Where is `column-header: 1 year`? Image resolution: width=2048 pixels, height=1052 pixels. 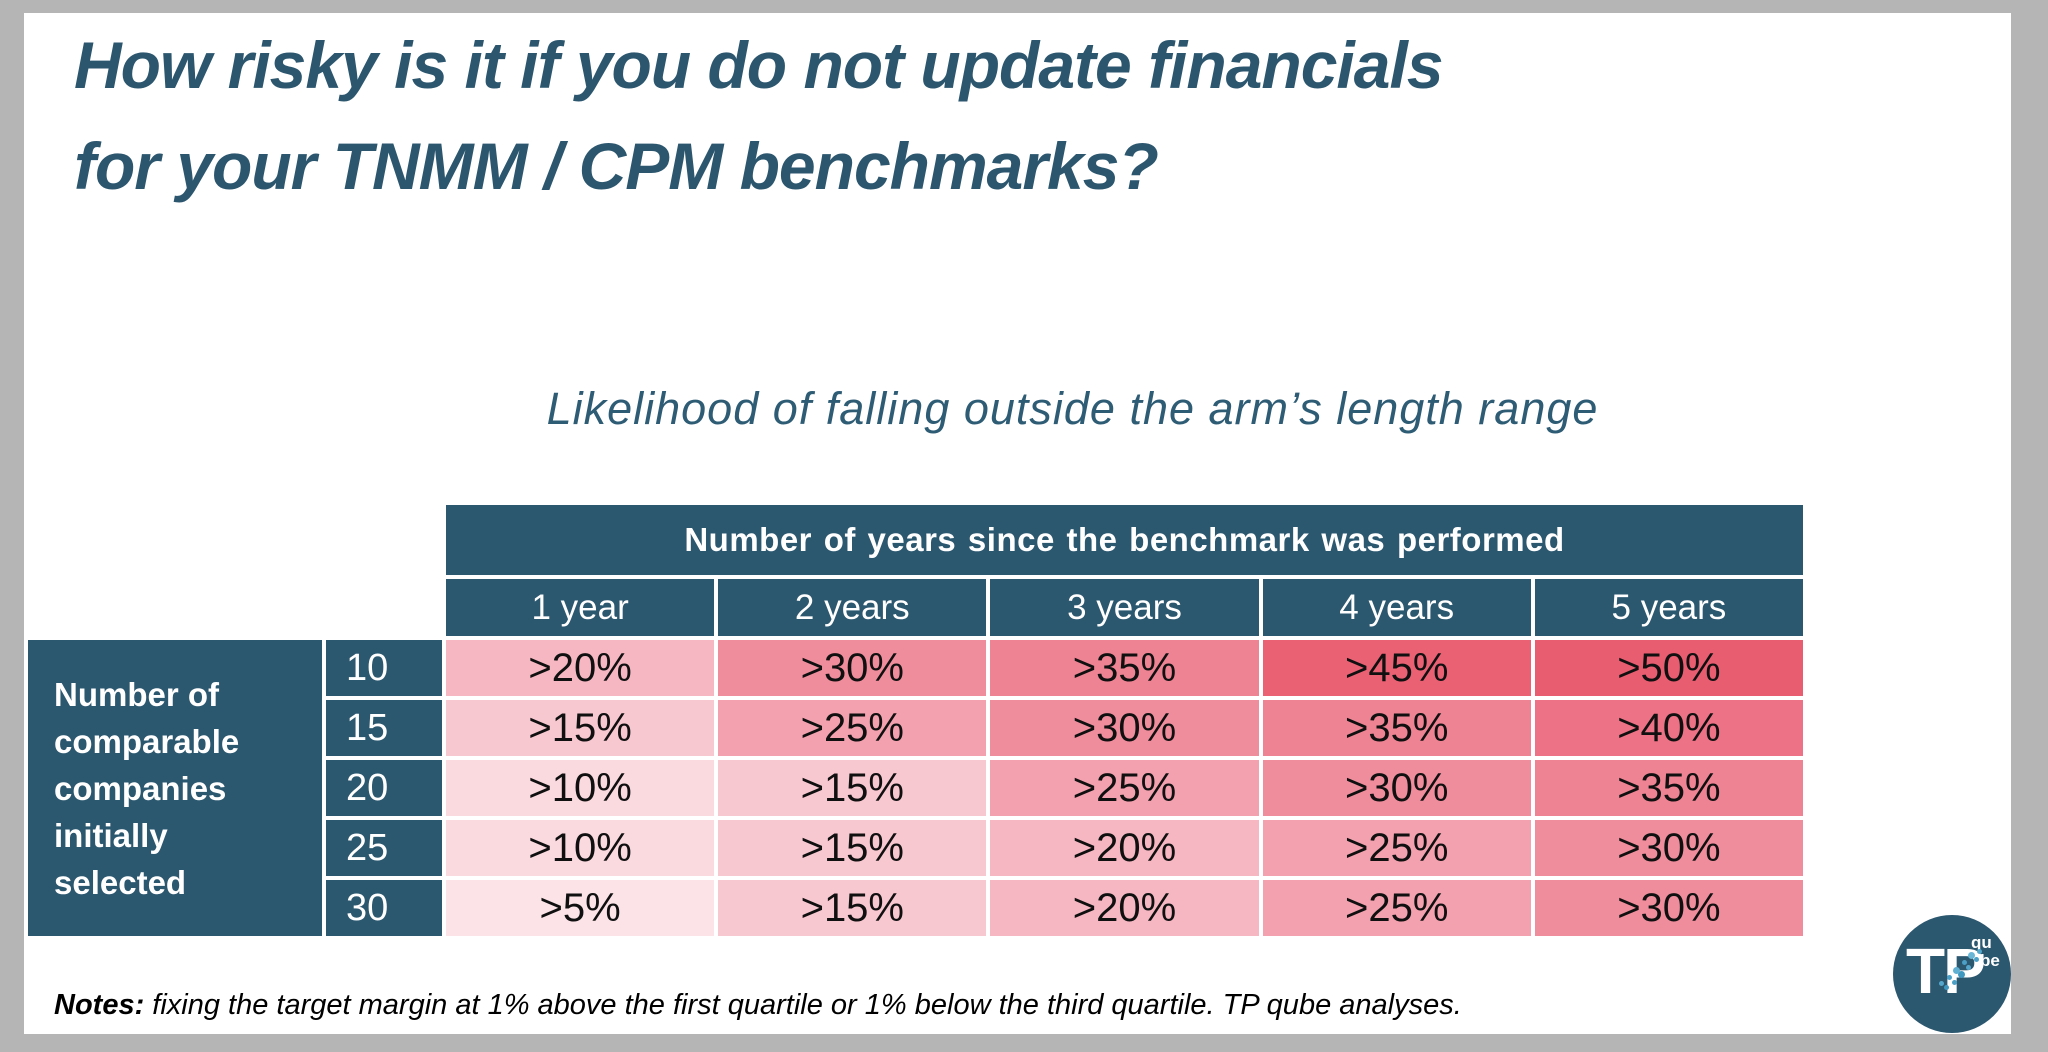
column-header: 1 year is located at coordinates (580, 607).